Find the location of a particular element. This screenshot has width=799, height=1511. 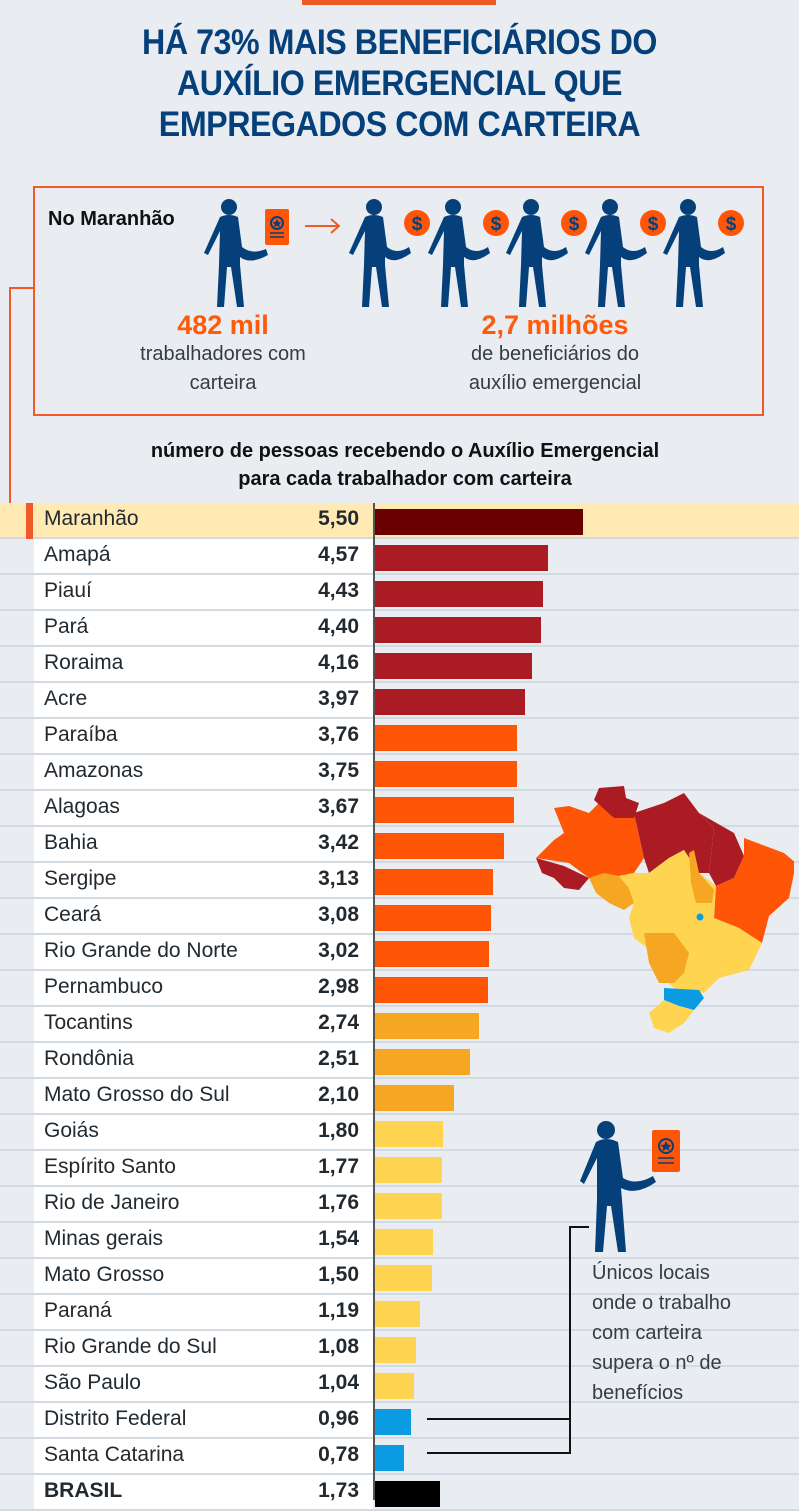

note-line: benefícios is located at coordinates (638, 1393).